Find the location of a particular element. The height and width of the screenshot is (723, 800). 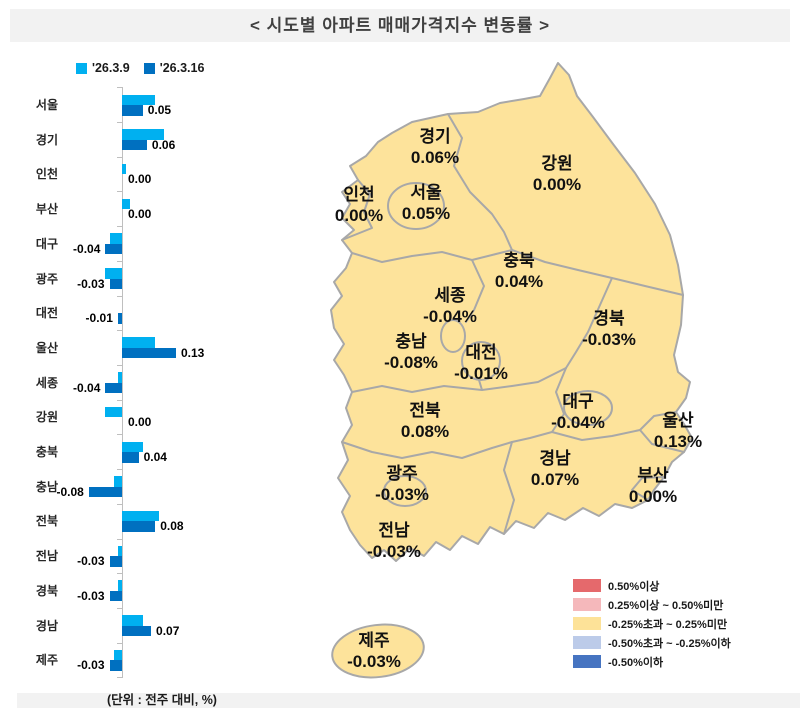

map-border-chungnam-jeonbuk is located at coordinates (459, 380).